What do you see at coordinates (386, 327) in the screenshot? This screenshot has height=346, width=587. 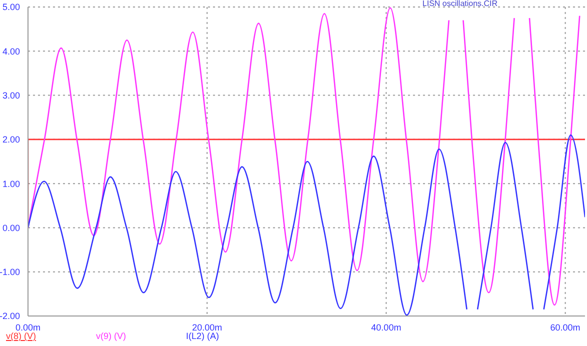 I see `x-tick-label: 40.00m` at bounding box center [386, 327].